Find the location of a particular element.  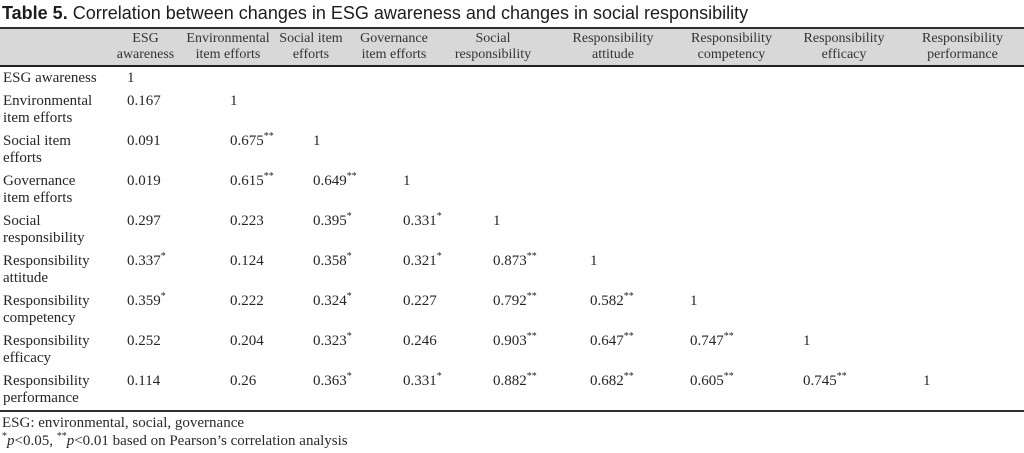

table-row: Environmental item efforts 0.167 1 is located at coordinates (512, 110).